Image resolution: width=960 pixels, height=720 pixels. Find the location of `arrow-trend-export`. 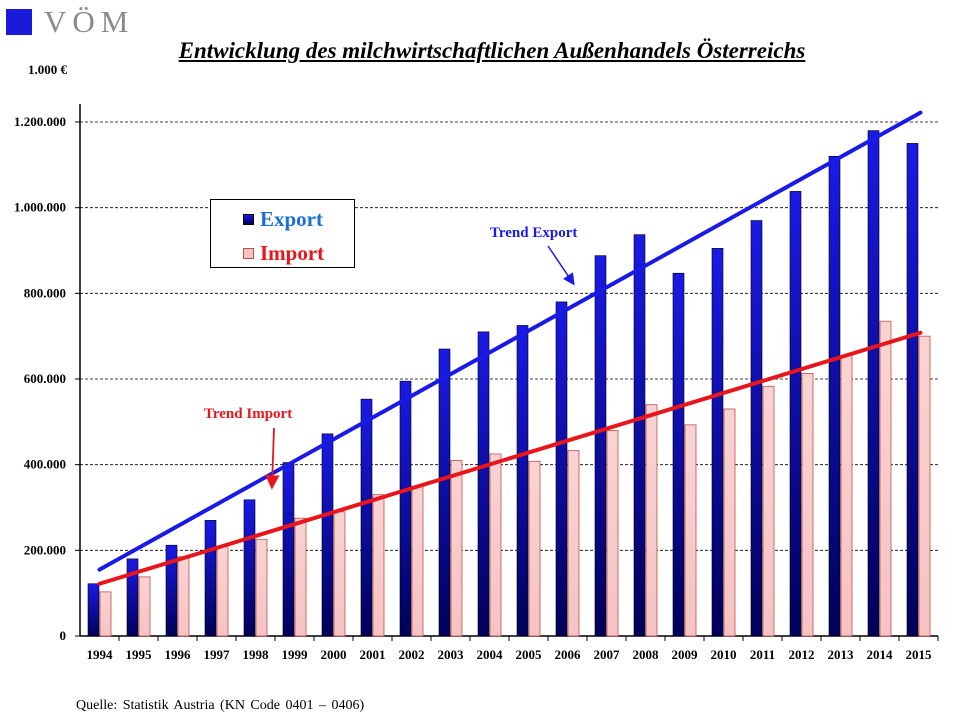

arrow-trend-export is located at coordinates (561, 265).